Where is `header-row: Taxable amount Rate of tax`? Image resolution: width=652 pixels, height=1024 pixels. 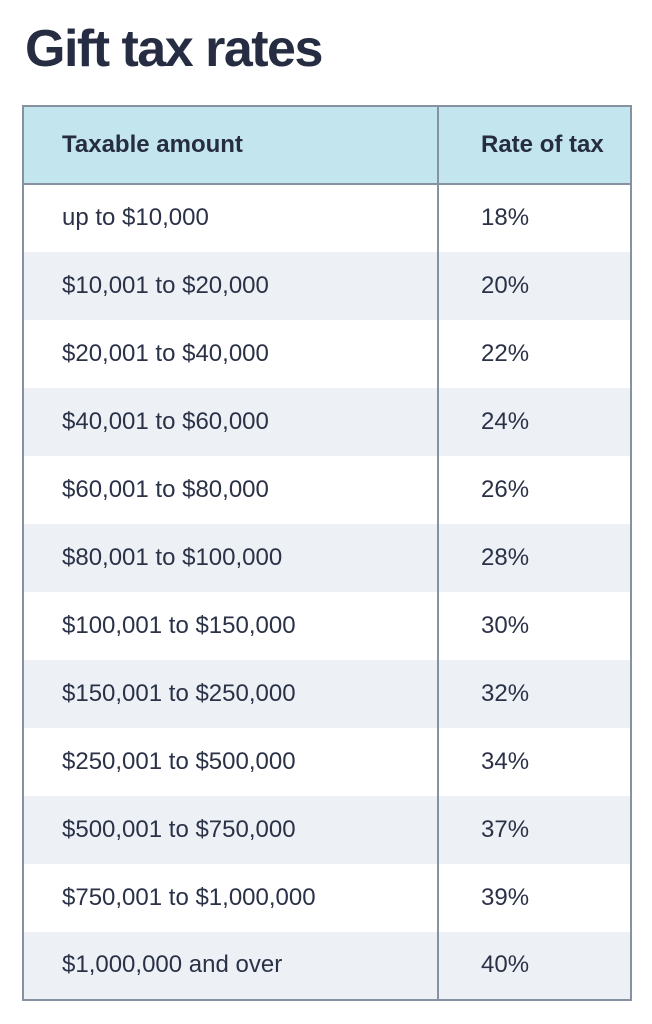 header-row: Taxable amount Rate of tax is located at coordinates (327, 145).